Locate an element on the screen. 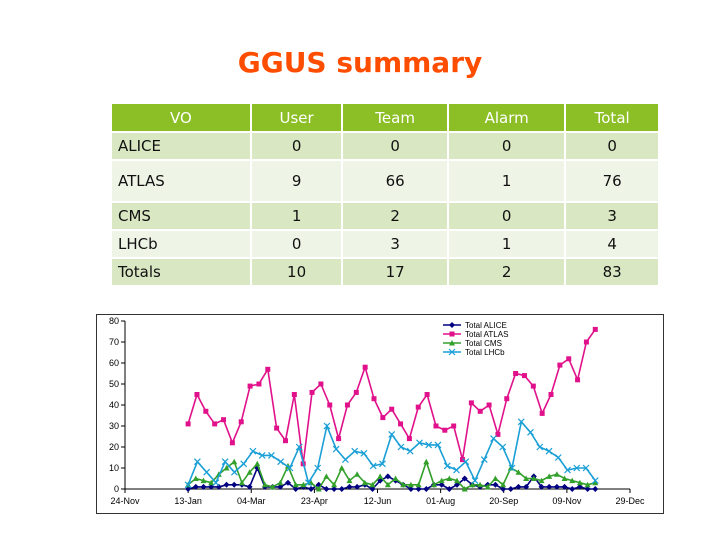 The height and width of the screenshot is (540, 720). y-tick-label: 30 is located at coordinates (114, 426).